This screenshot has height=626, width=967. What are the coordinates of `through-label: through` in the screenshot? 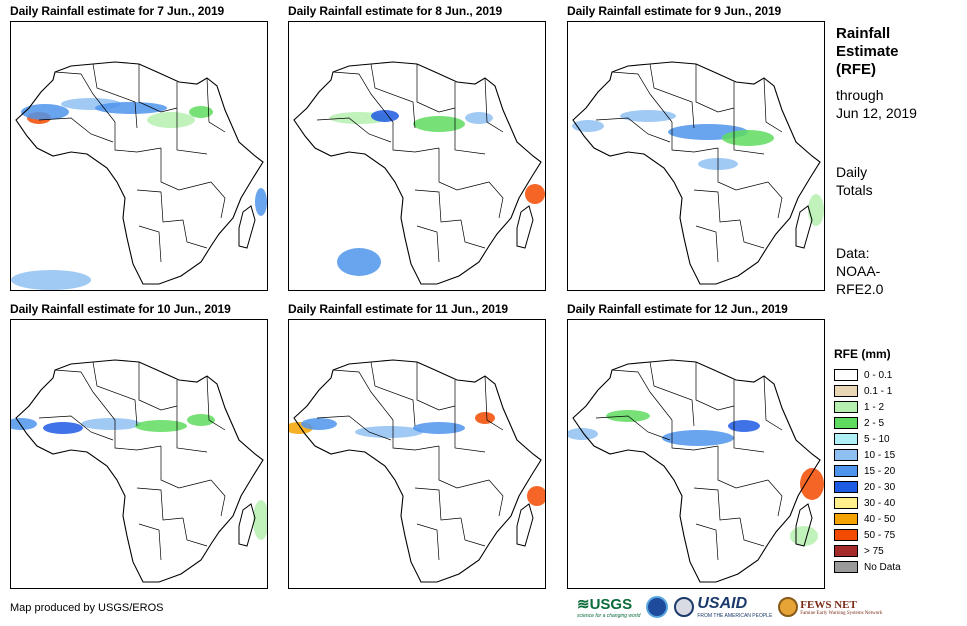 It's located at (860, 95).